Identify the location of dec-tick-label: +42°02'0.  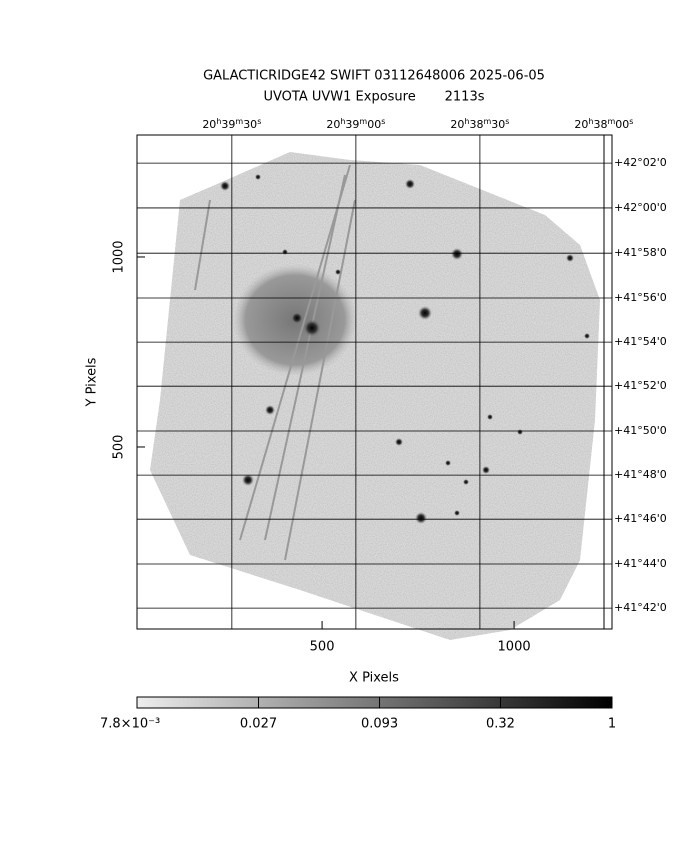
(640, 162).